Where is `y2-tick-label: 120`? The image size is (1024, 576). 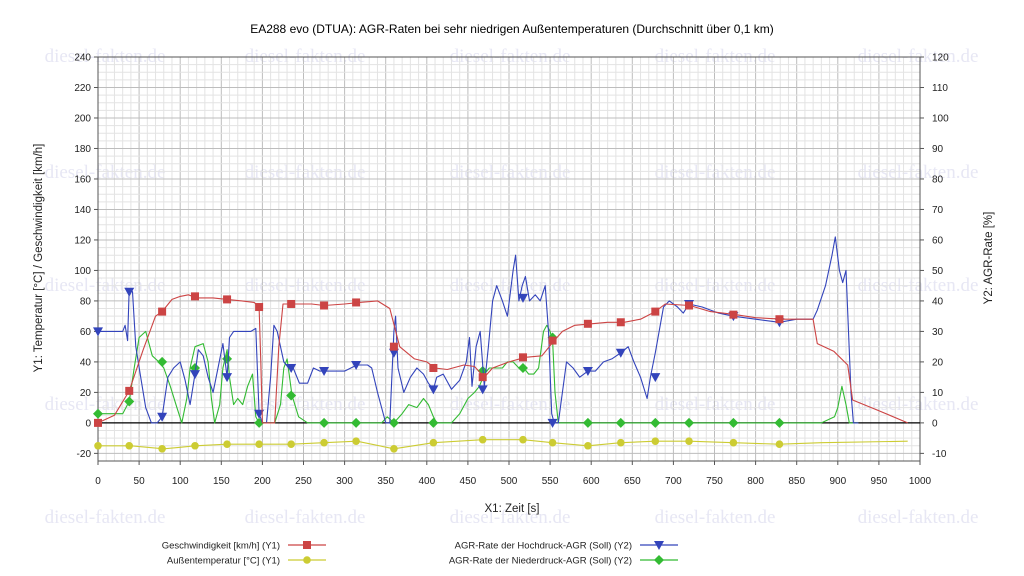 y2-tick-label: 120 is located at coordinates (940, 58).